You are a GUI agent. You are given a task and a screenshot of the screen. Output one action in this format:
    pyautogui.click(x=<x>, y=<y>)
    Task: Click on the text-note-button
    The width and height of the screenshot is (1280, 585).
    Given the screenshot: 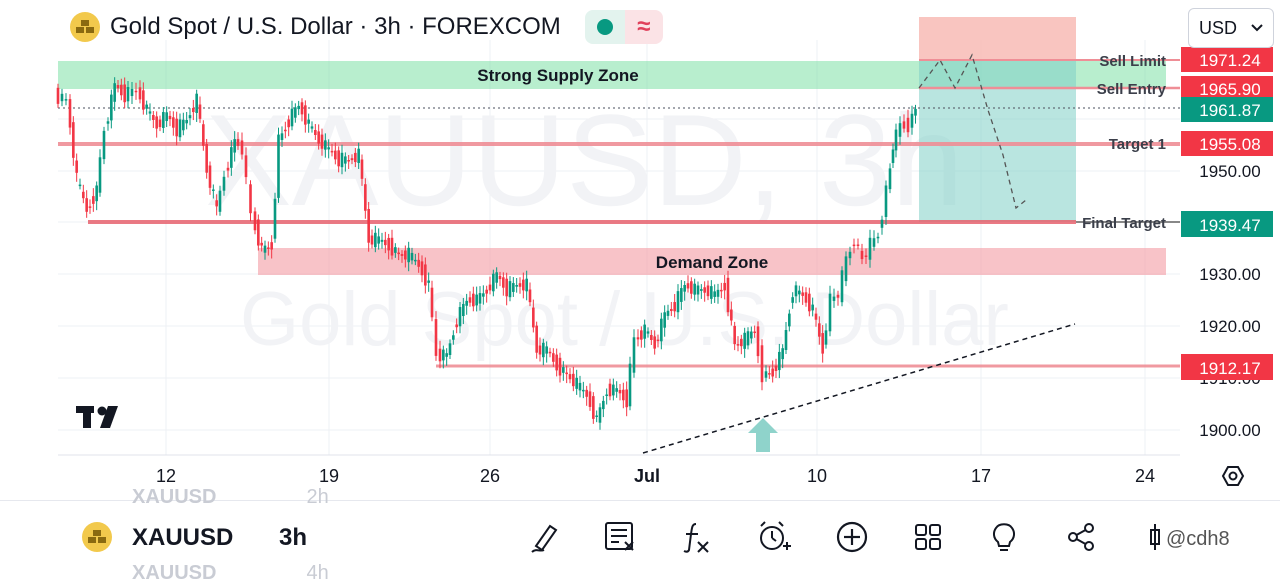 What is the action you would take?
    pyautogui.click(x=620, y=537)
    